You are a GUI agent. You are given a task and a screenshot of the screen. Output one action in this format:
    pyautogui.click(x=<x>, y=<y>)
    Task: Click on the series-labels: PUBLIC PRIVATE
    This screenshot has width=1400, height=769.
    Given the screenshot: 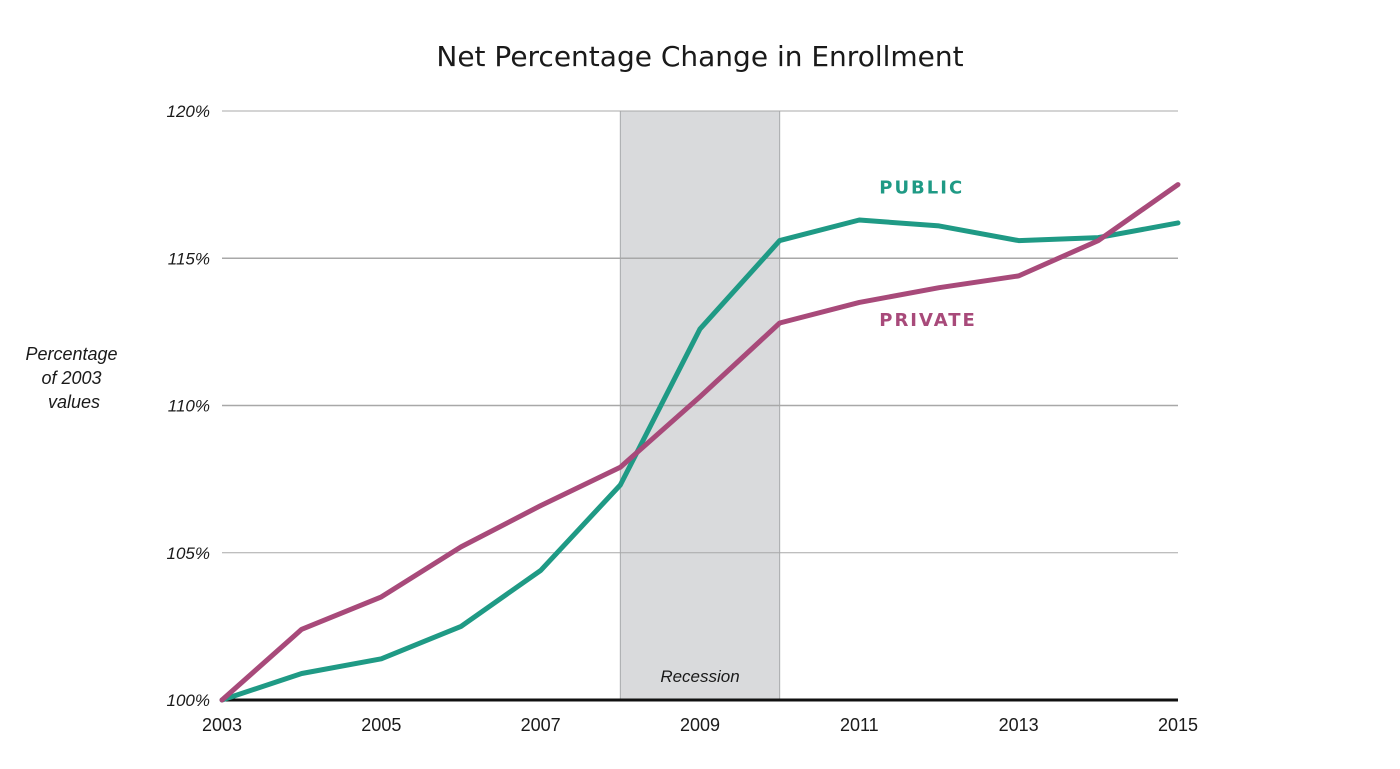 What is the action you would take?
    pyautogui.click(x=928, y=254)
    